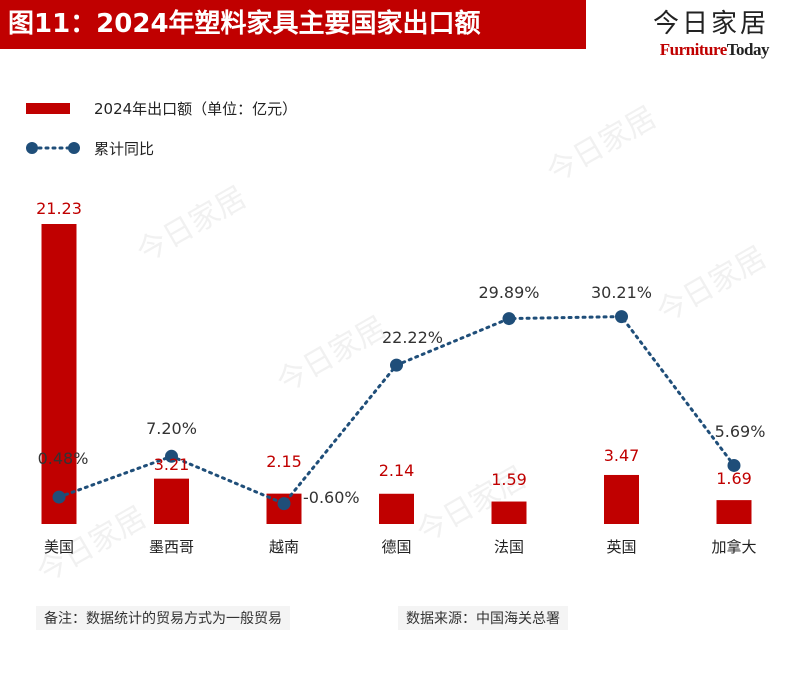 Image resolution: width=793 pixels, height=675 pixels. I want to click on data-source: 数据来源：中国海关总署, so click(483, 618).